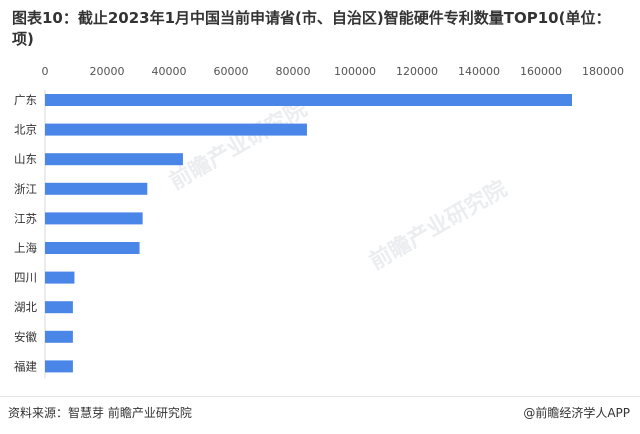 The height and width of the screenshot is (434, 640). Describe the element at coordinates (45, 71) in the screenshot. I see `x-tick-label: 0` at that location.